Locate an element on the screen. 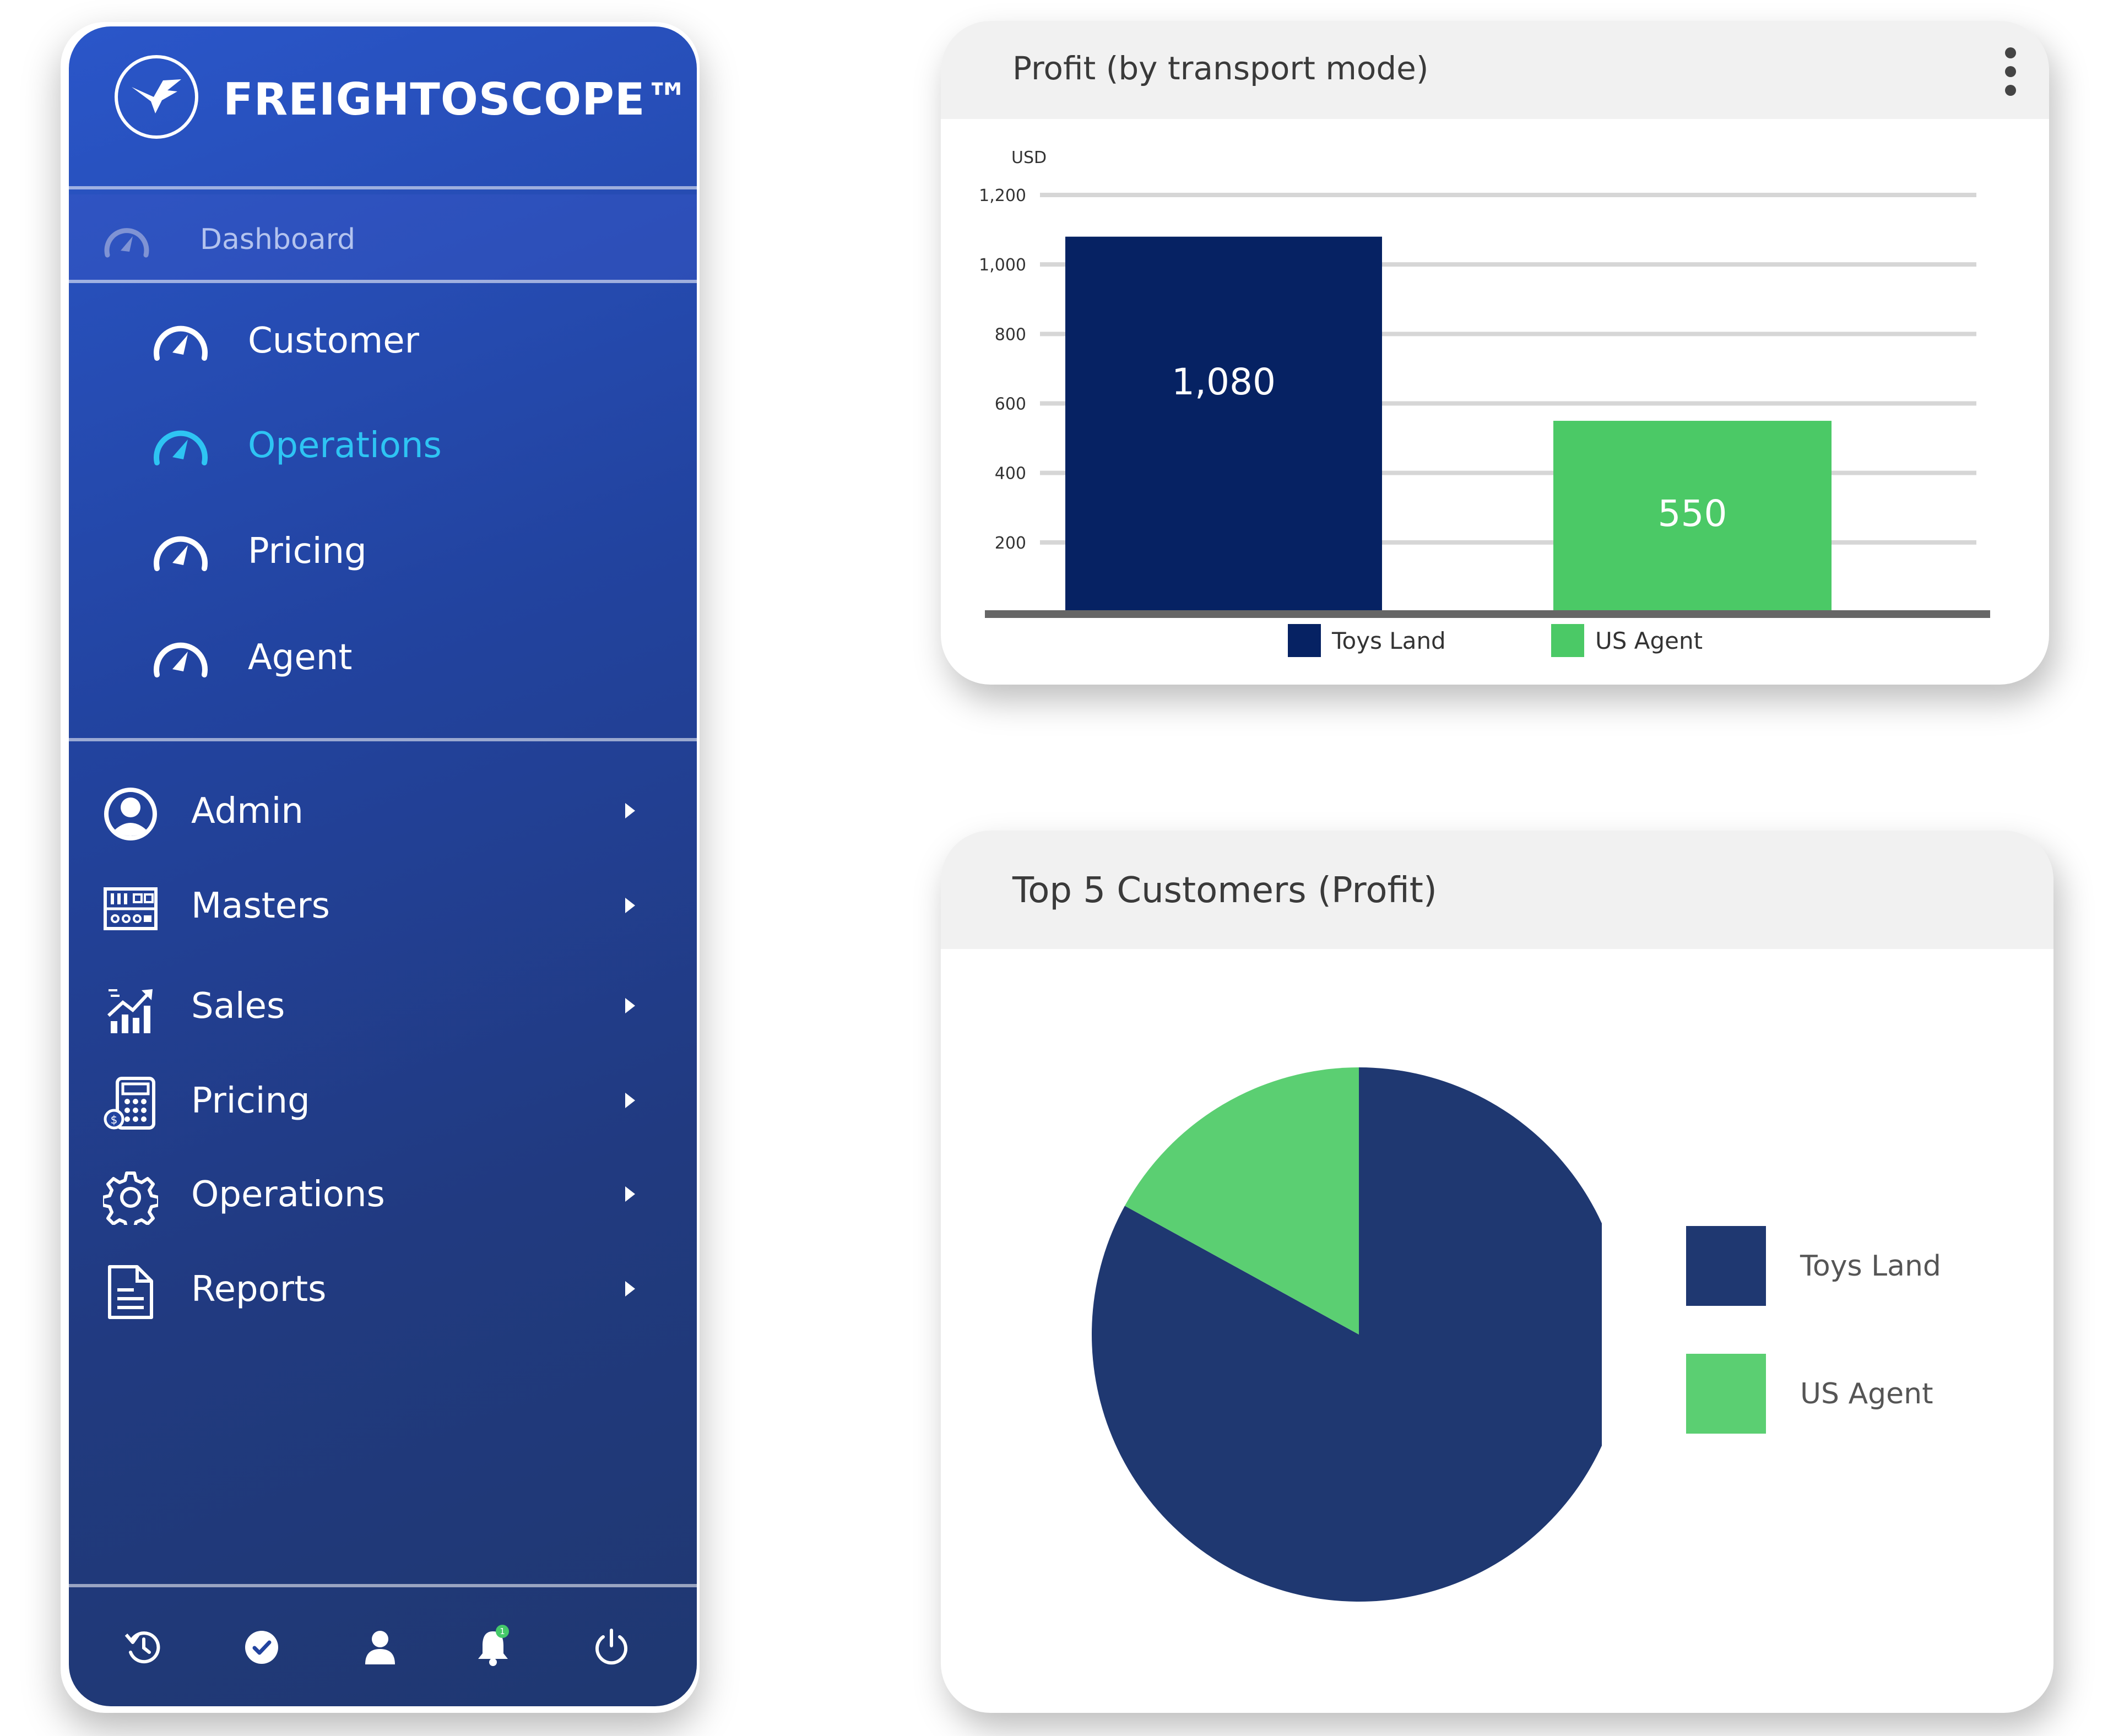 This screenshot has height=1736, width=2124. user-circle-icon is located at coordinates (130, 814).